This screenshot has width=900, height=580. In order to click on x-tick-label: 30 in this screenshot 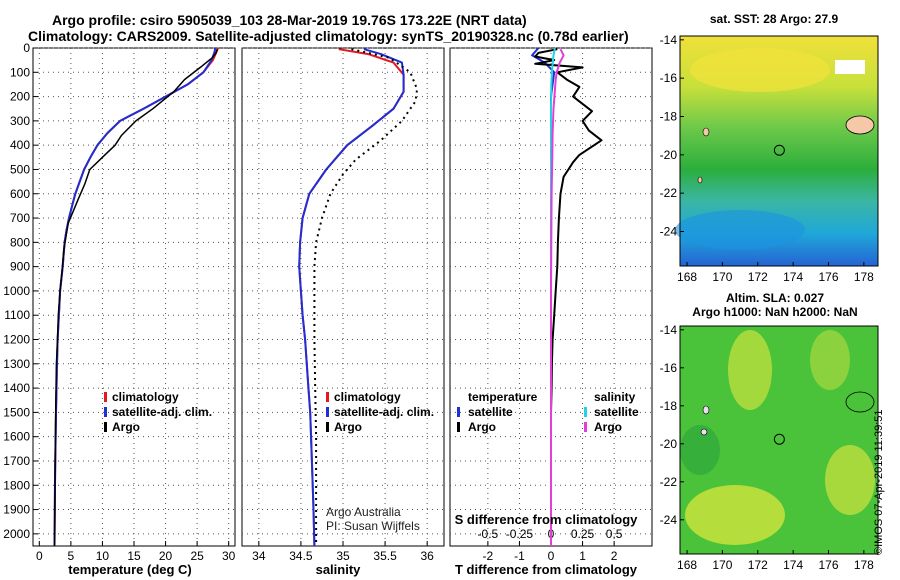, I will do `click(229, 556)`.